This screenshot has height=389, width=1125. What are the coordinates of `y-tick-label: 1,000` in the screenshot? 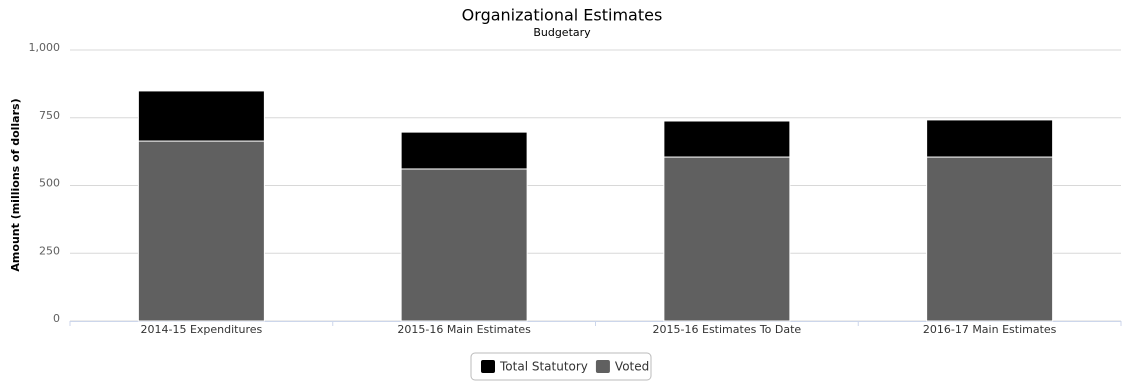 It's located at (45, 47).